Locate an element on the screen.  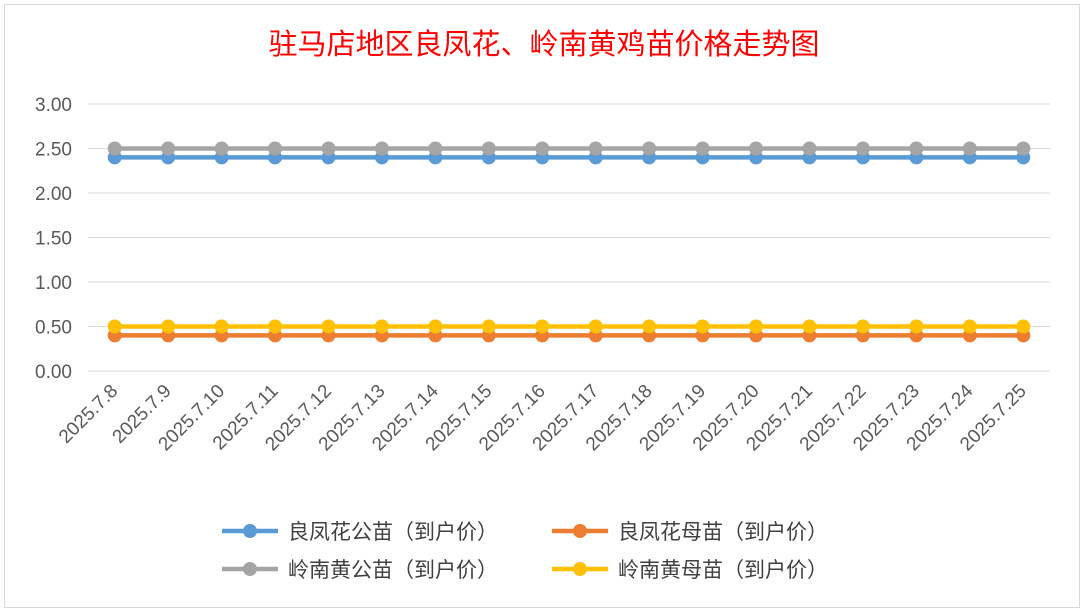
legend-item: 岭南黄母苗（到户价） is located at coordinates (690, 570).